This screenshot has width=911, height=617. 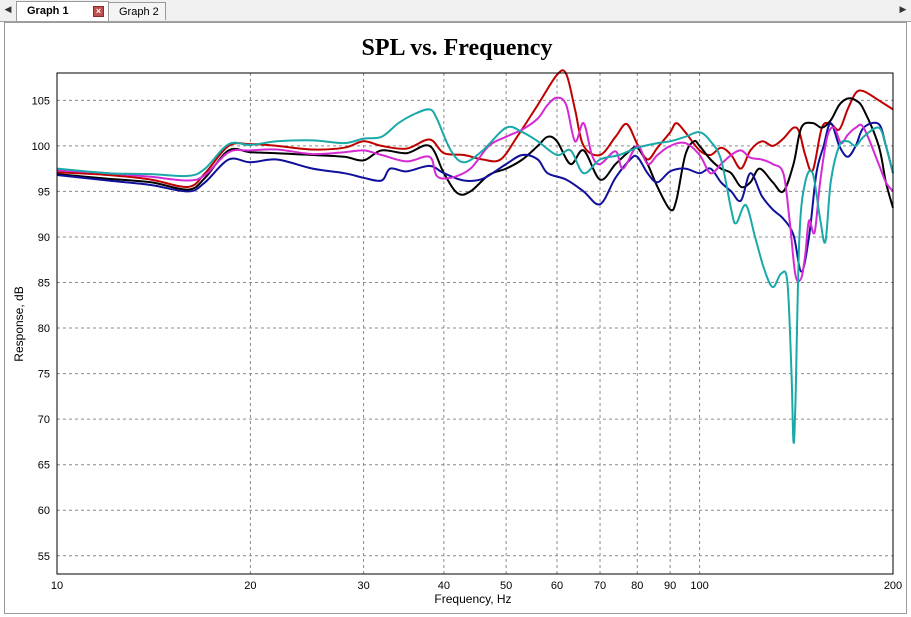 What do you see at coordinates (57, 586) in the screenshot?
I see `x-tick-label-0: 10` at bounding box center [57, 586].